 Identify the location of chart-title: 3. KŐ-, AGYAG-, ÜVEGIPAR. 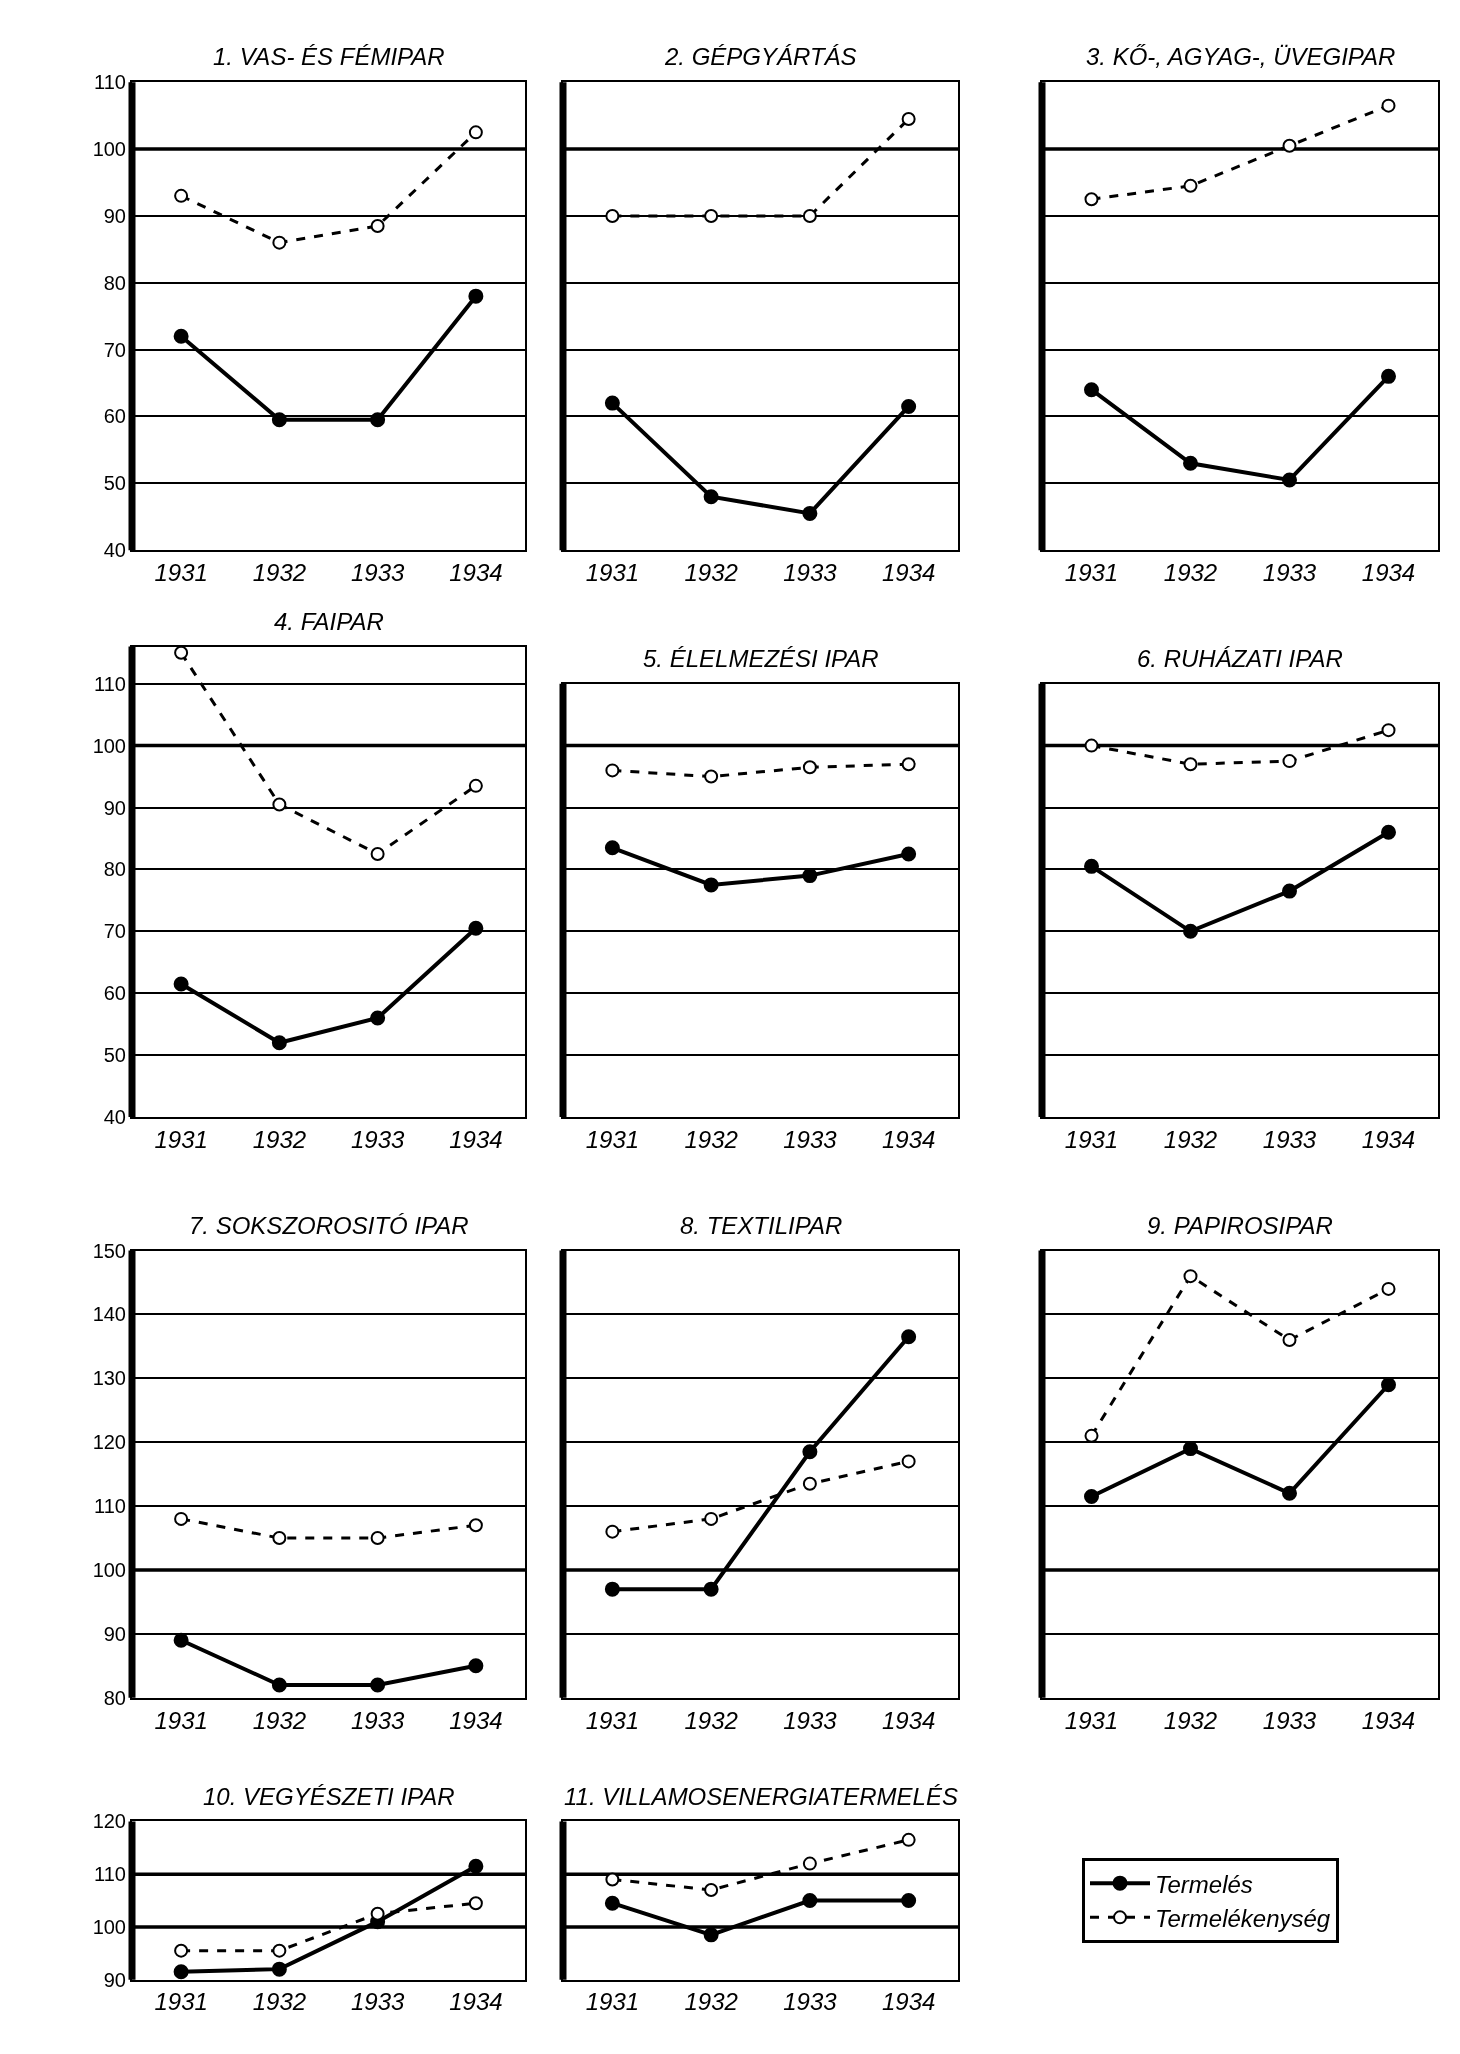
(1241, 56).